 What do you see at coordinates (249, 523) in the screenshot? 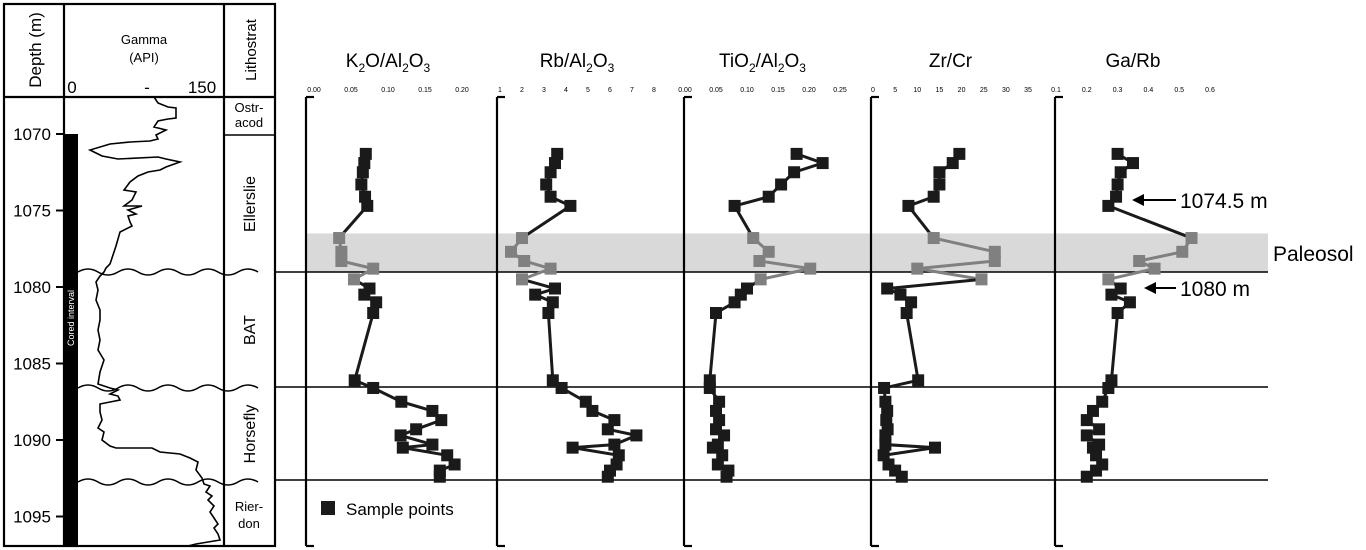
I see `unit-rierdon-line2: don` at bounding box center [249, 523].